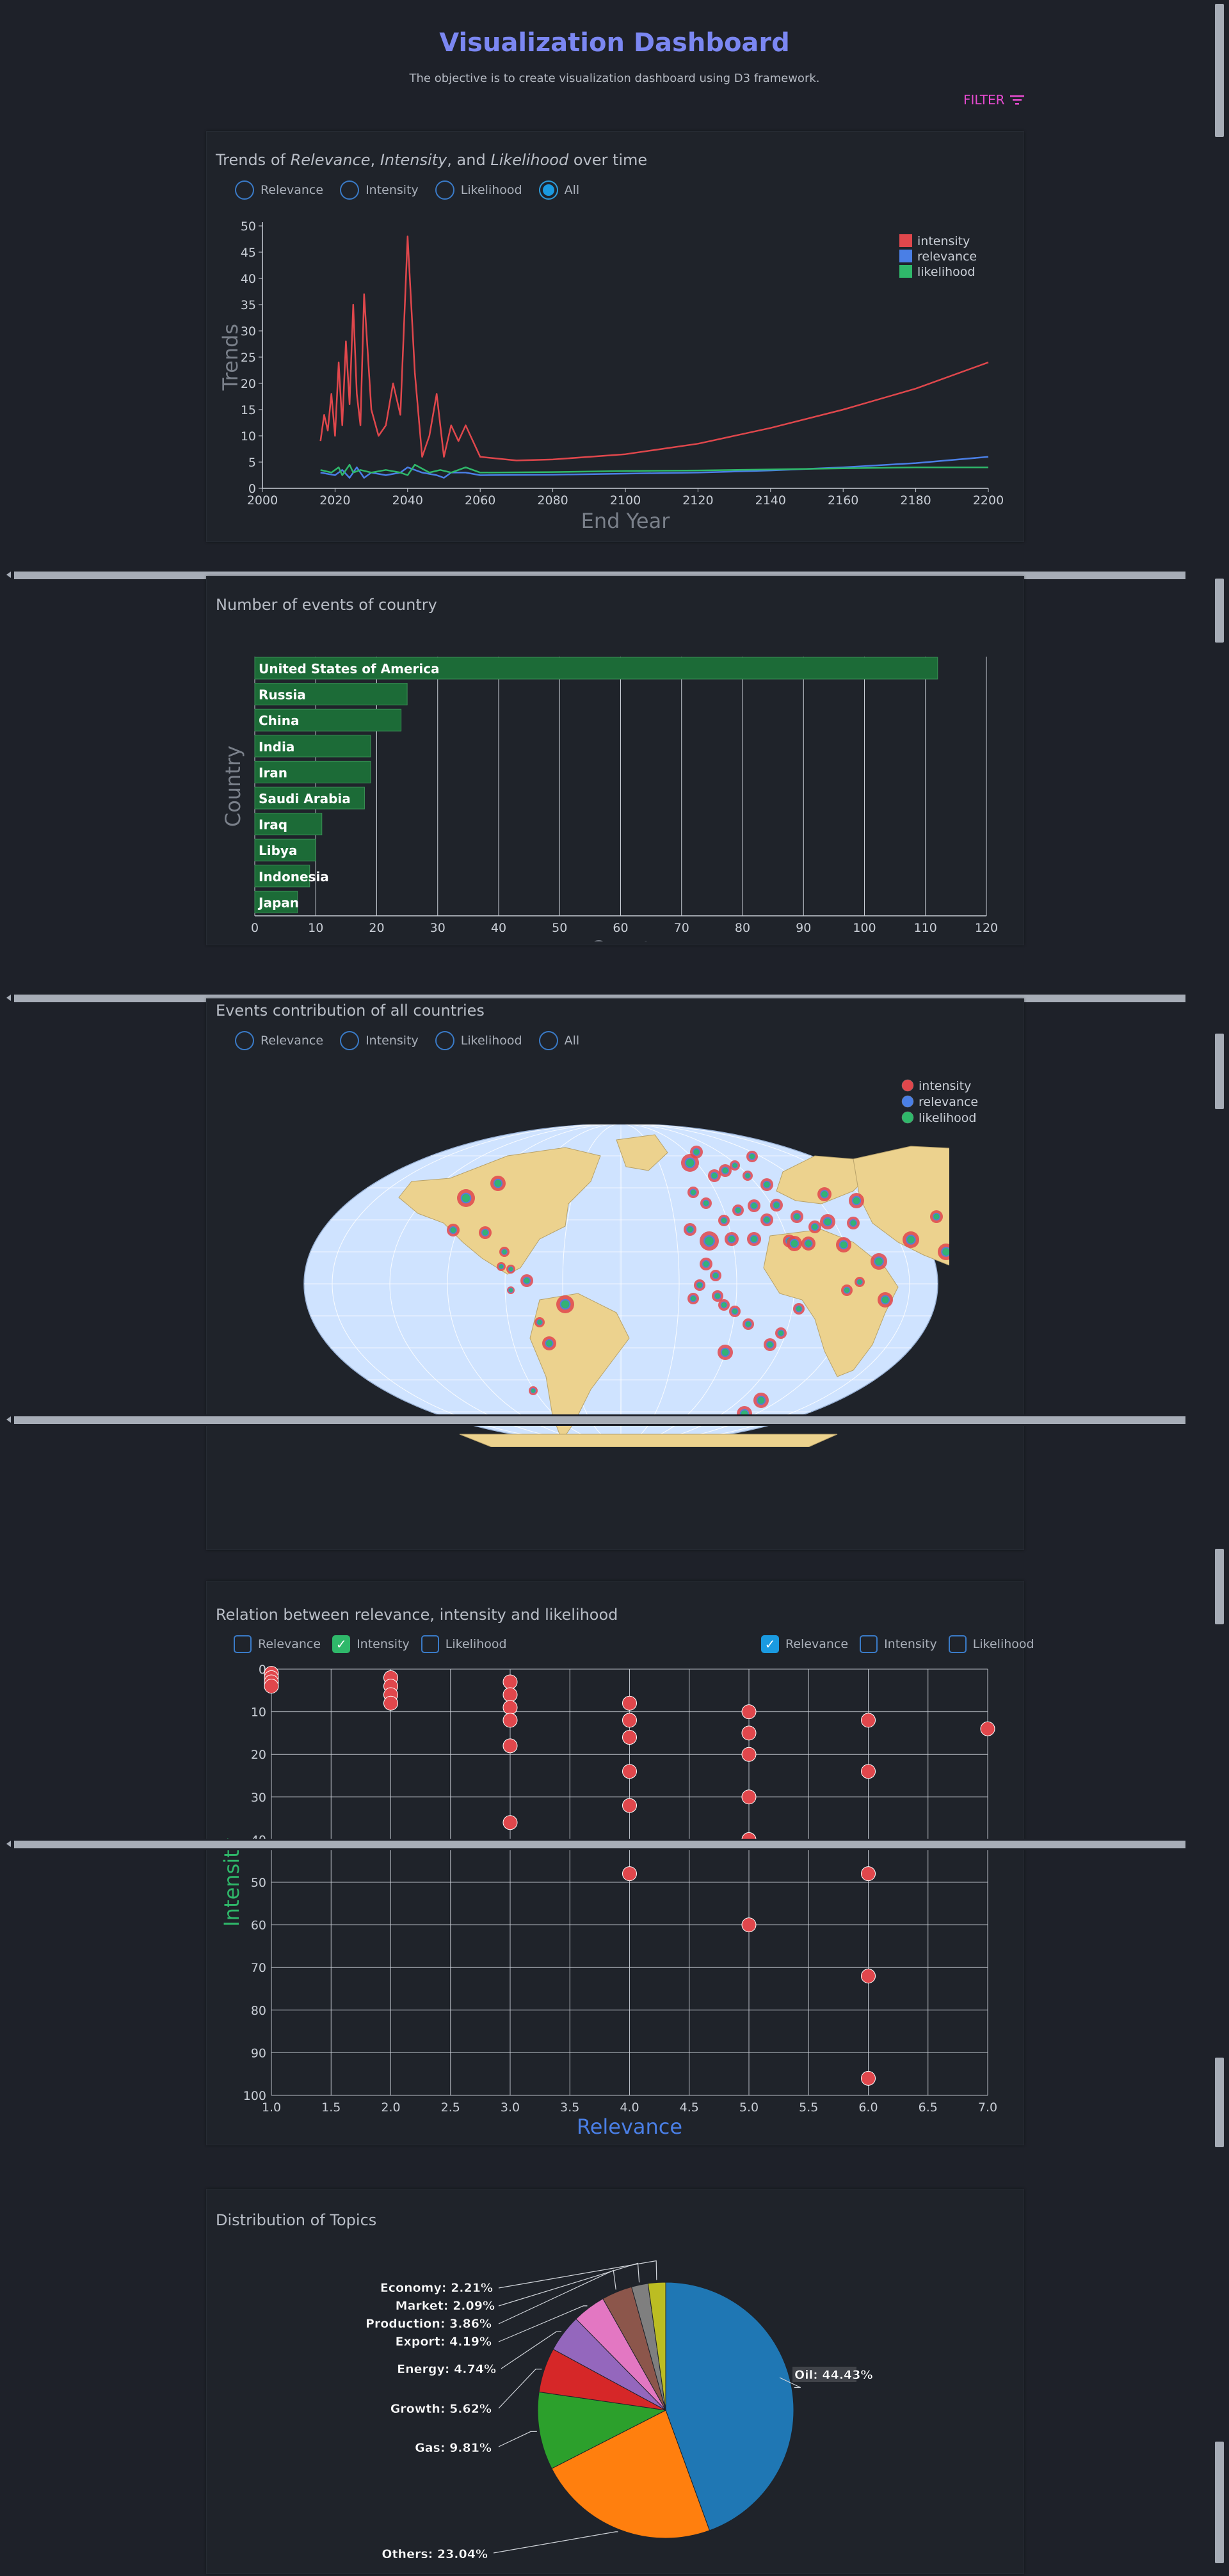 The height and width of the screenshot is (2576, 1229). What do you see at coordinates (899, 1644) in the screenshot?
I see `check-x-intensity: Intensity` at bounding box center [899, 1644].